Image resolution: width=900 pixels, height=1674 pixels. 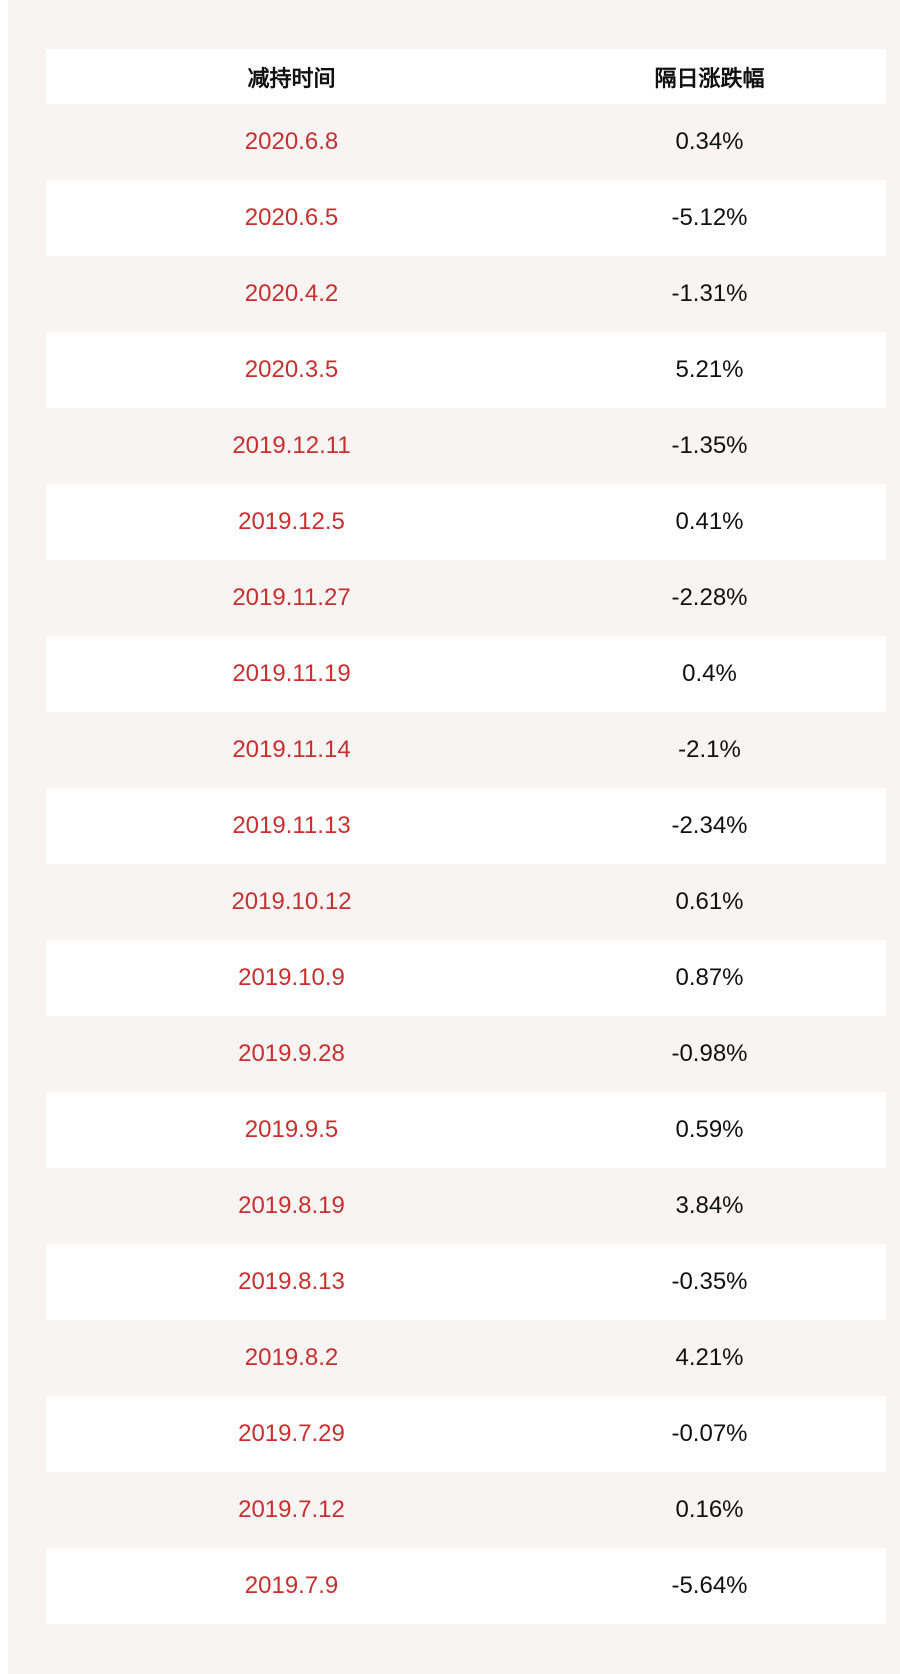 I want to click on cell-change: 3.84%, so click(x=709, y=1205).